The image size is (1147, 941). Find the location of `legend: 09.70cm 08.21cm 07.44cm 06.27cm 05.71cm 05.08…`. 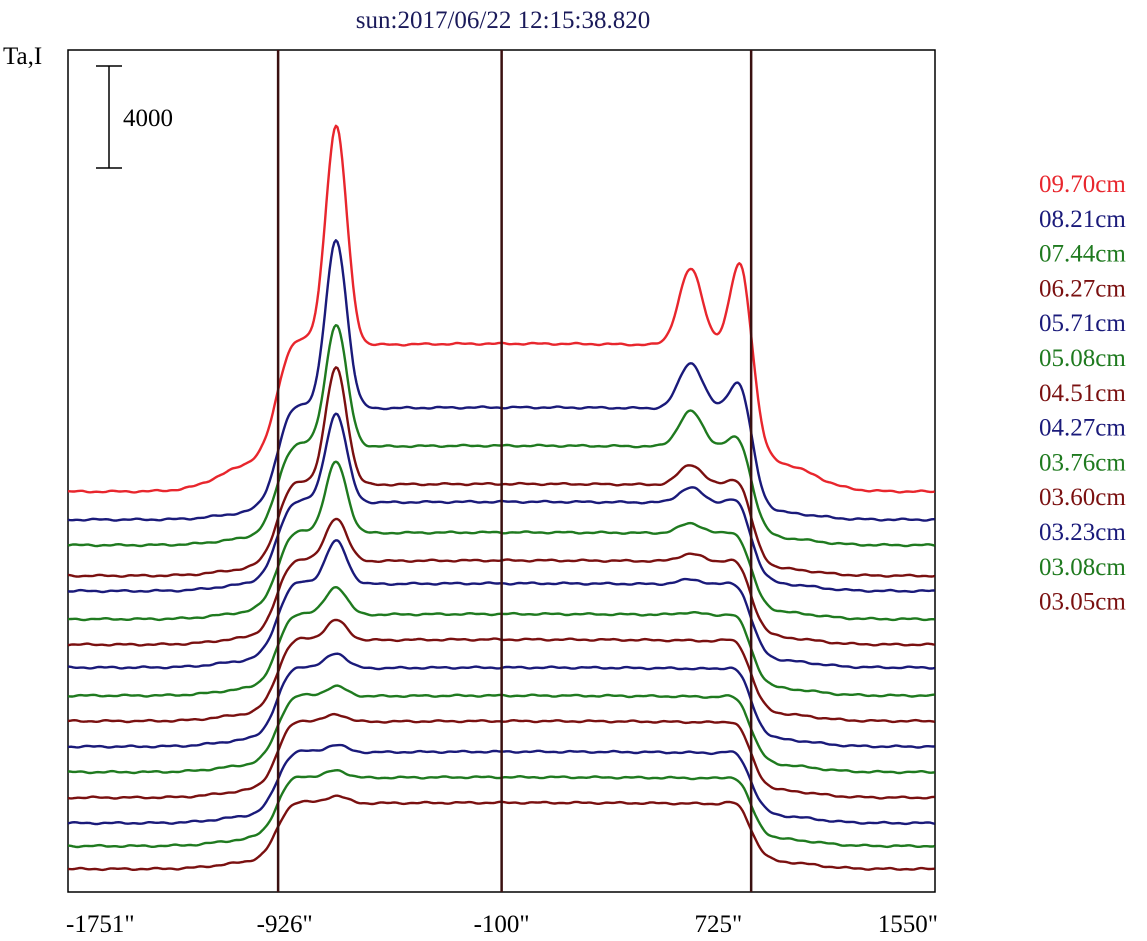

legend: 09.70cm 08.21cm 07.44cm 06.27cm 05.71cm 05.08… is located at coordinates (1082, 393).